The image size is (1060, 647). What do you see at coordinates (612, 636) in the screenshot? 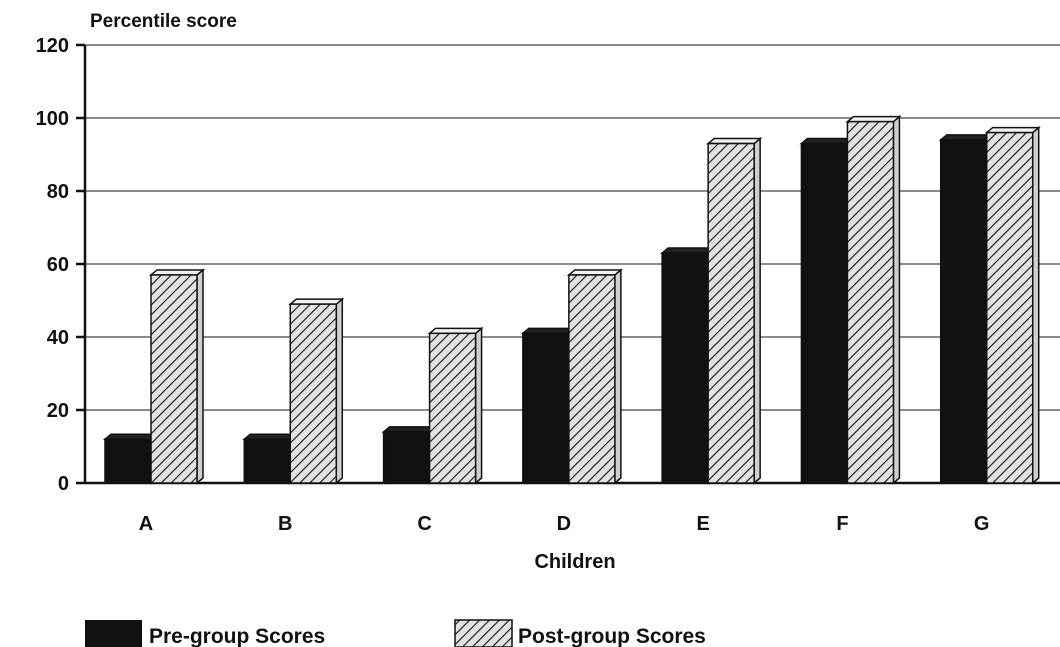
I see `legend-label-post: Post-group Scores` at bounding box center [612, 636].